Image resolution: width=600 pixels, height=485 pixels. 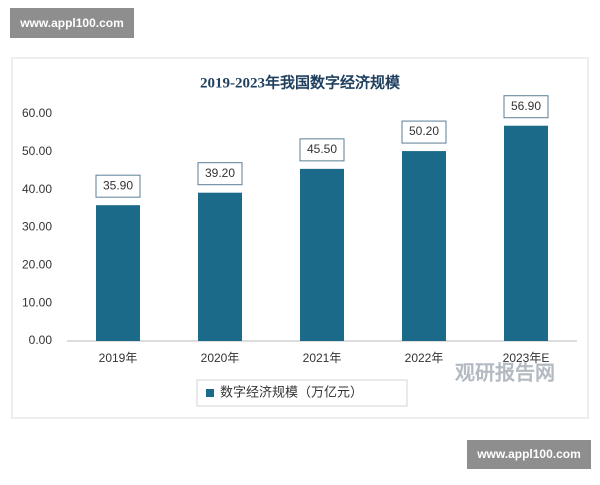 I want to click on y-tick-label: 20.00, so click(x=37, y=265).